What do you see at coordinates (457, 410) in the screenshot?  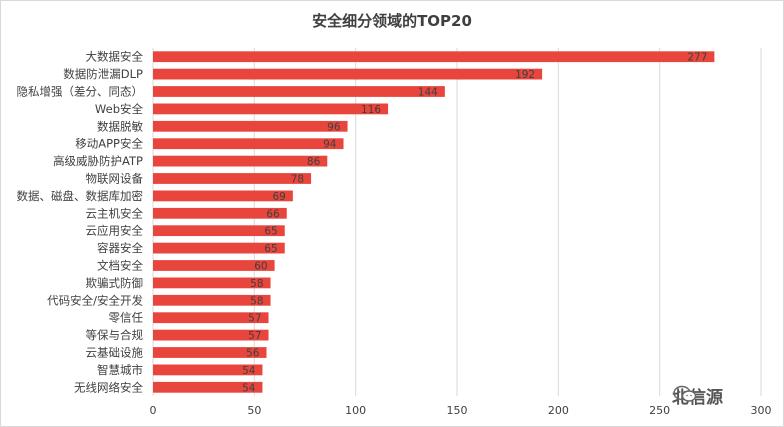 I see `x-tick-label: 150` at bounding box center [457, 410].